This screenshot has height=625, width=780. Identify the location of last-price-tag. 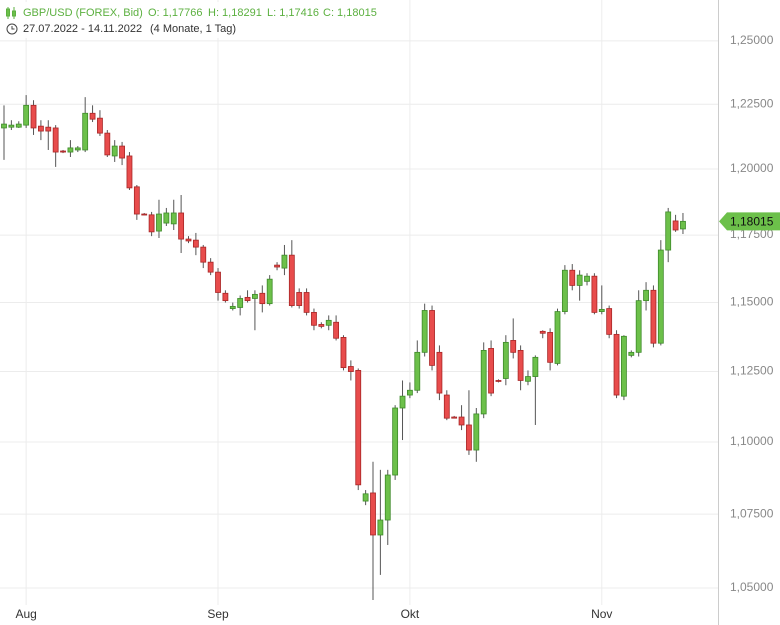
(749, 221).